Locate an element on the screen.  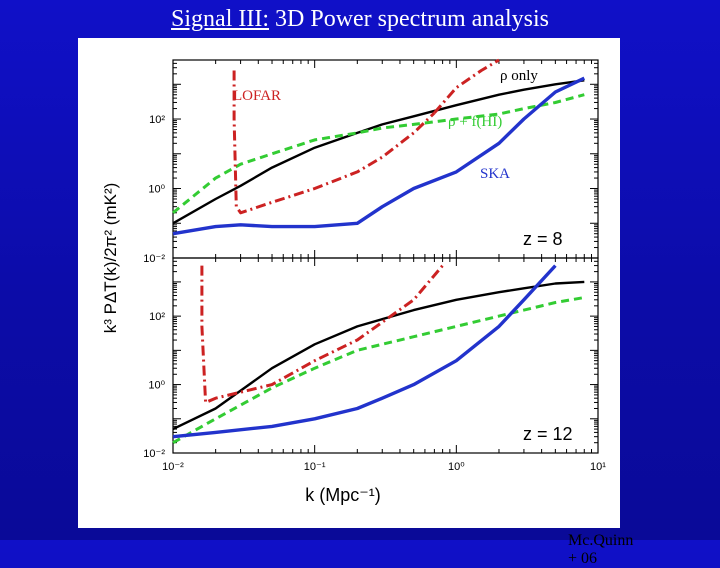
x-tick-label: 10⁻¹ is located at coordinates (315, 467).